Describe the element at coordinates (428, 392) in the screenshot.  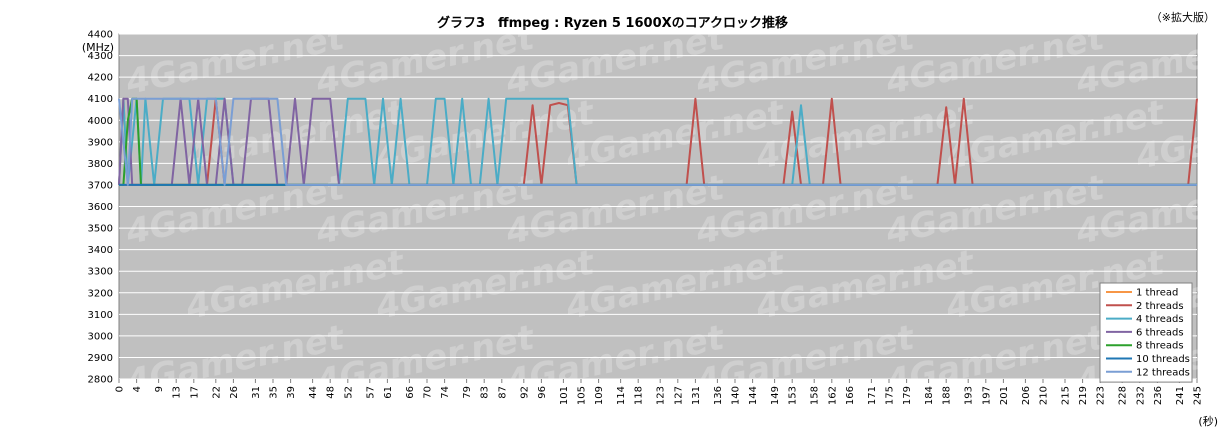
I see `x-tick-label: 70` at that location.